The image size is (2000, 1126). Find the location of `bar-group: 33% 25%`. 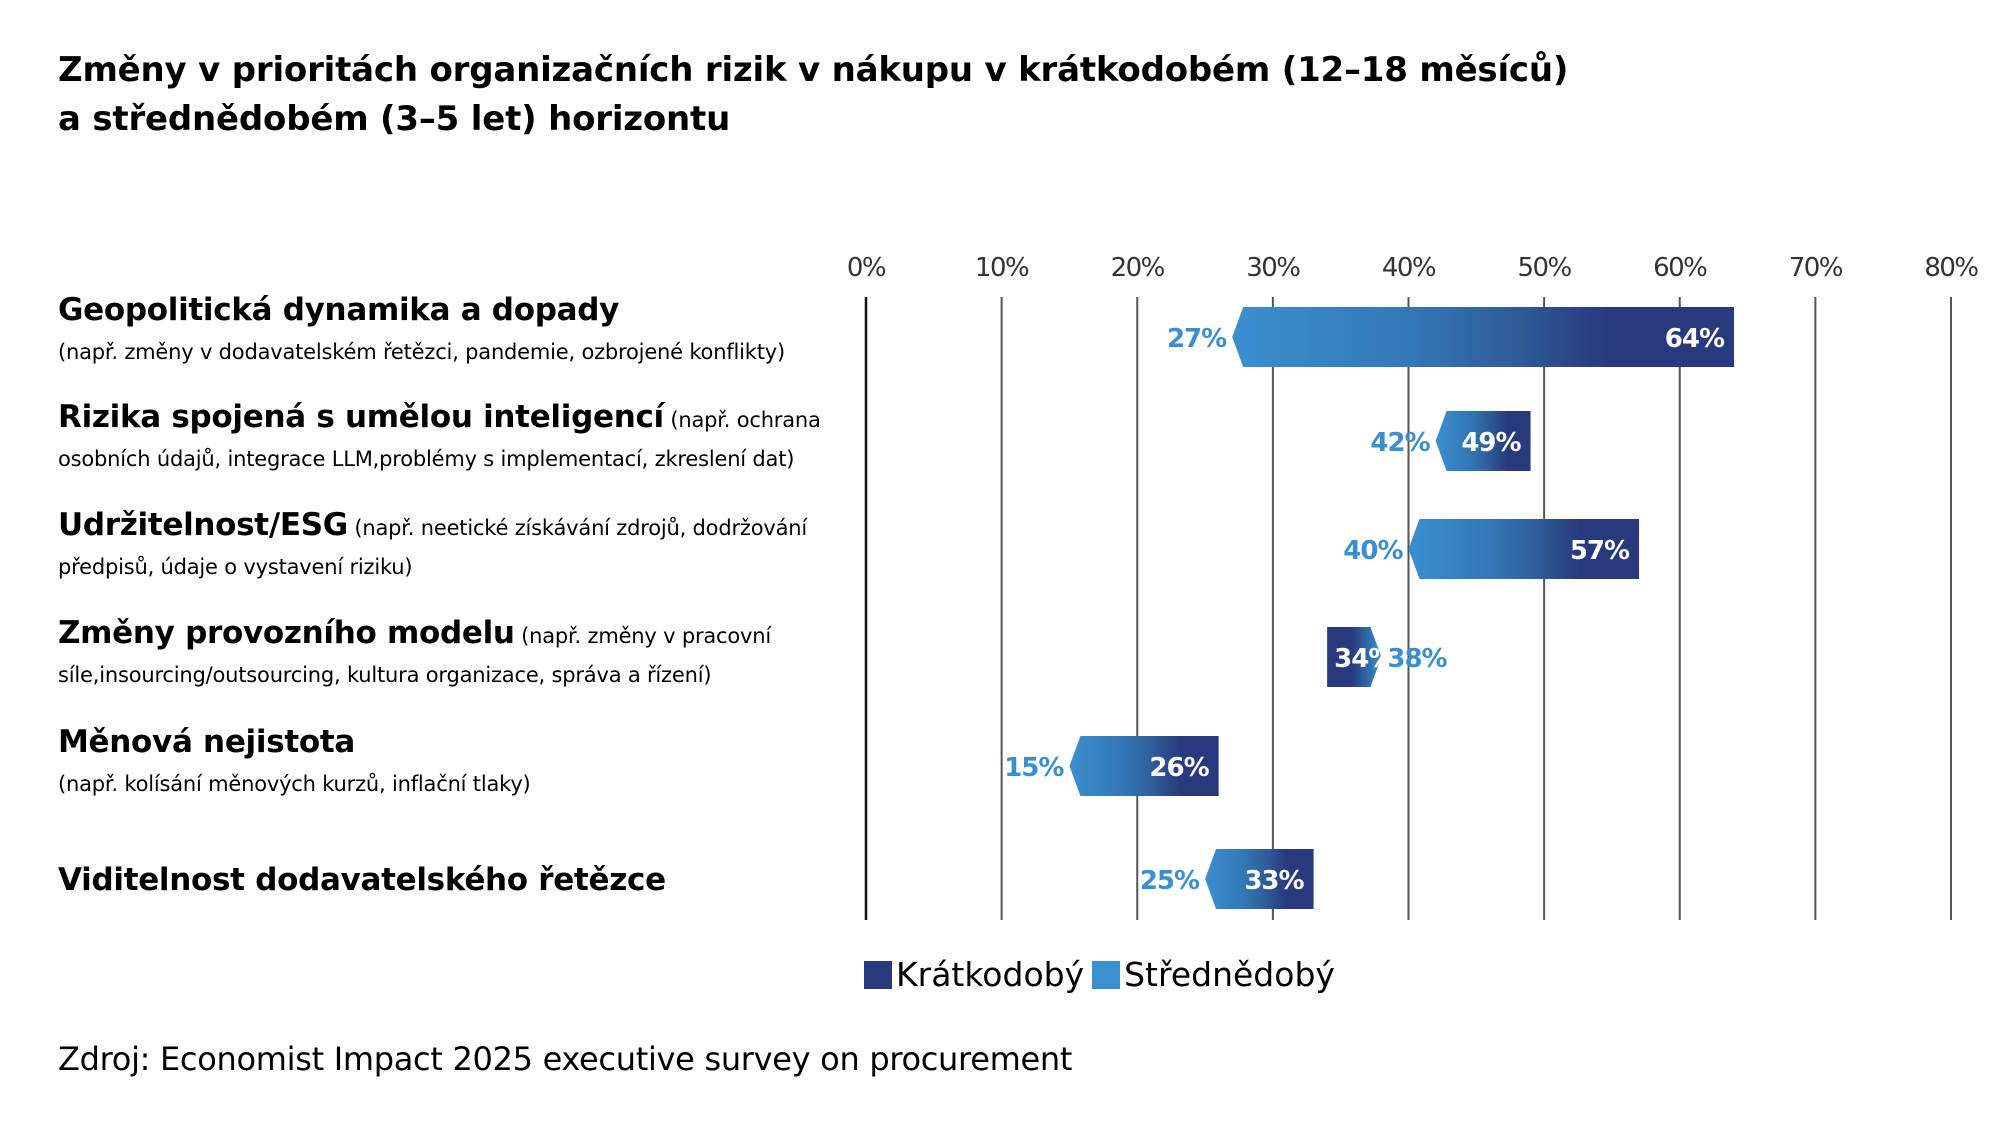

bar-group: 33% 25% is located at coordinates (1227, 879).